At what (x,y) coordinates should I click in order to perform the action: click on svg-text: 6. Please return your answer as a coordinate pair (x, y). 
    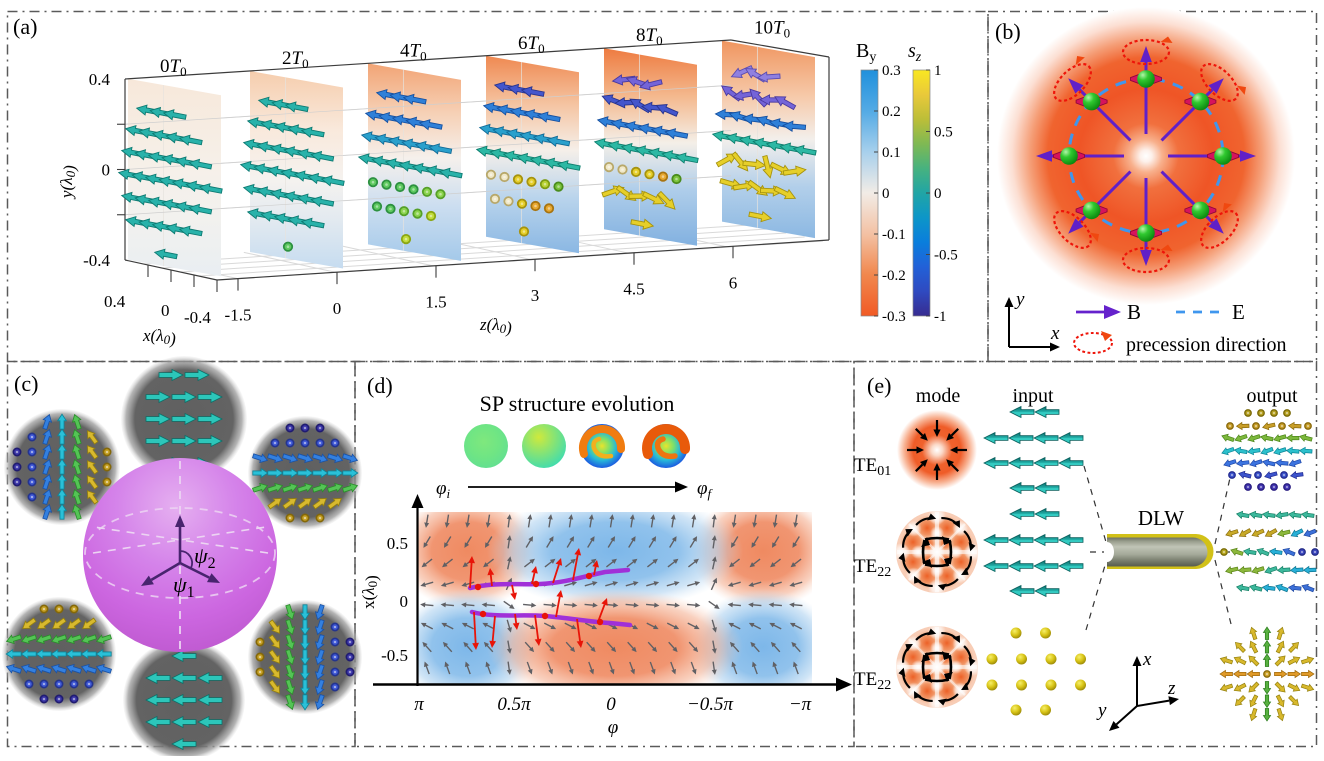
    Looking at the image, I should click on (733, 282).